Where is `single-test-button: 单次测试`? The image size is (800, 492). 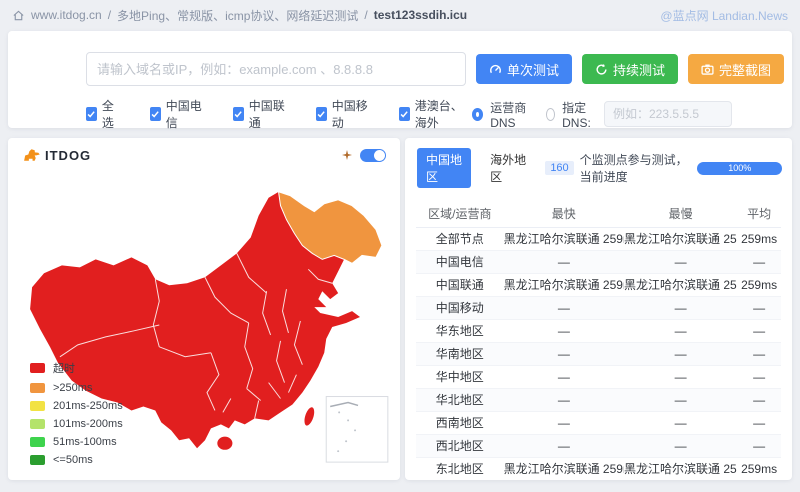
single-test-button: 单次测试 is located at coordinates (524, 69).